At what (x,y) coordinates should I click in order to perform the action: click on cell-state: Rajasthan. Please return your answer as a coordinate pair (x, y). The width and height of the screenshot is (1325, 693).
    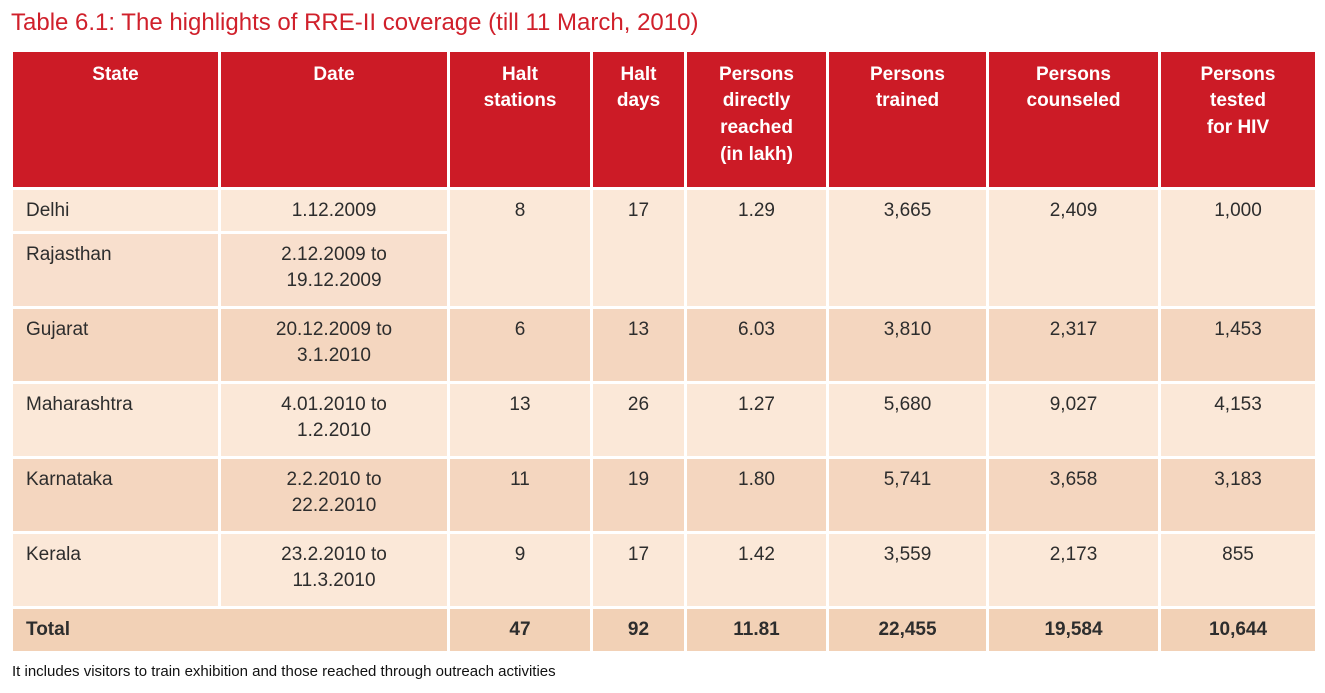
    Looking at the image, I should click on (115, 270).